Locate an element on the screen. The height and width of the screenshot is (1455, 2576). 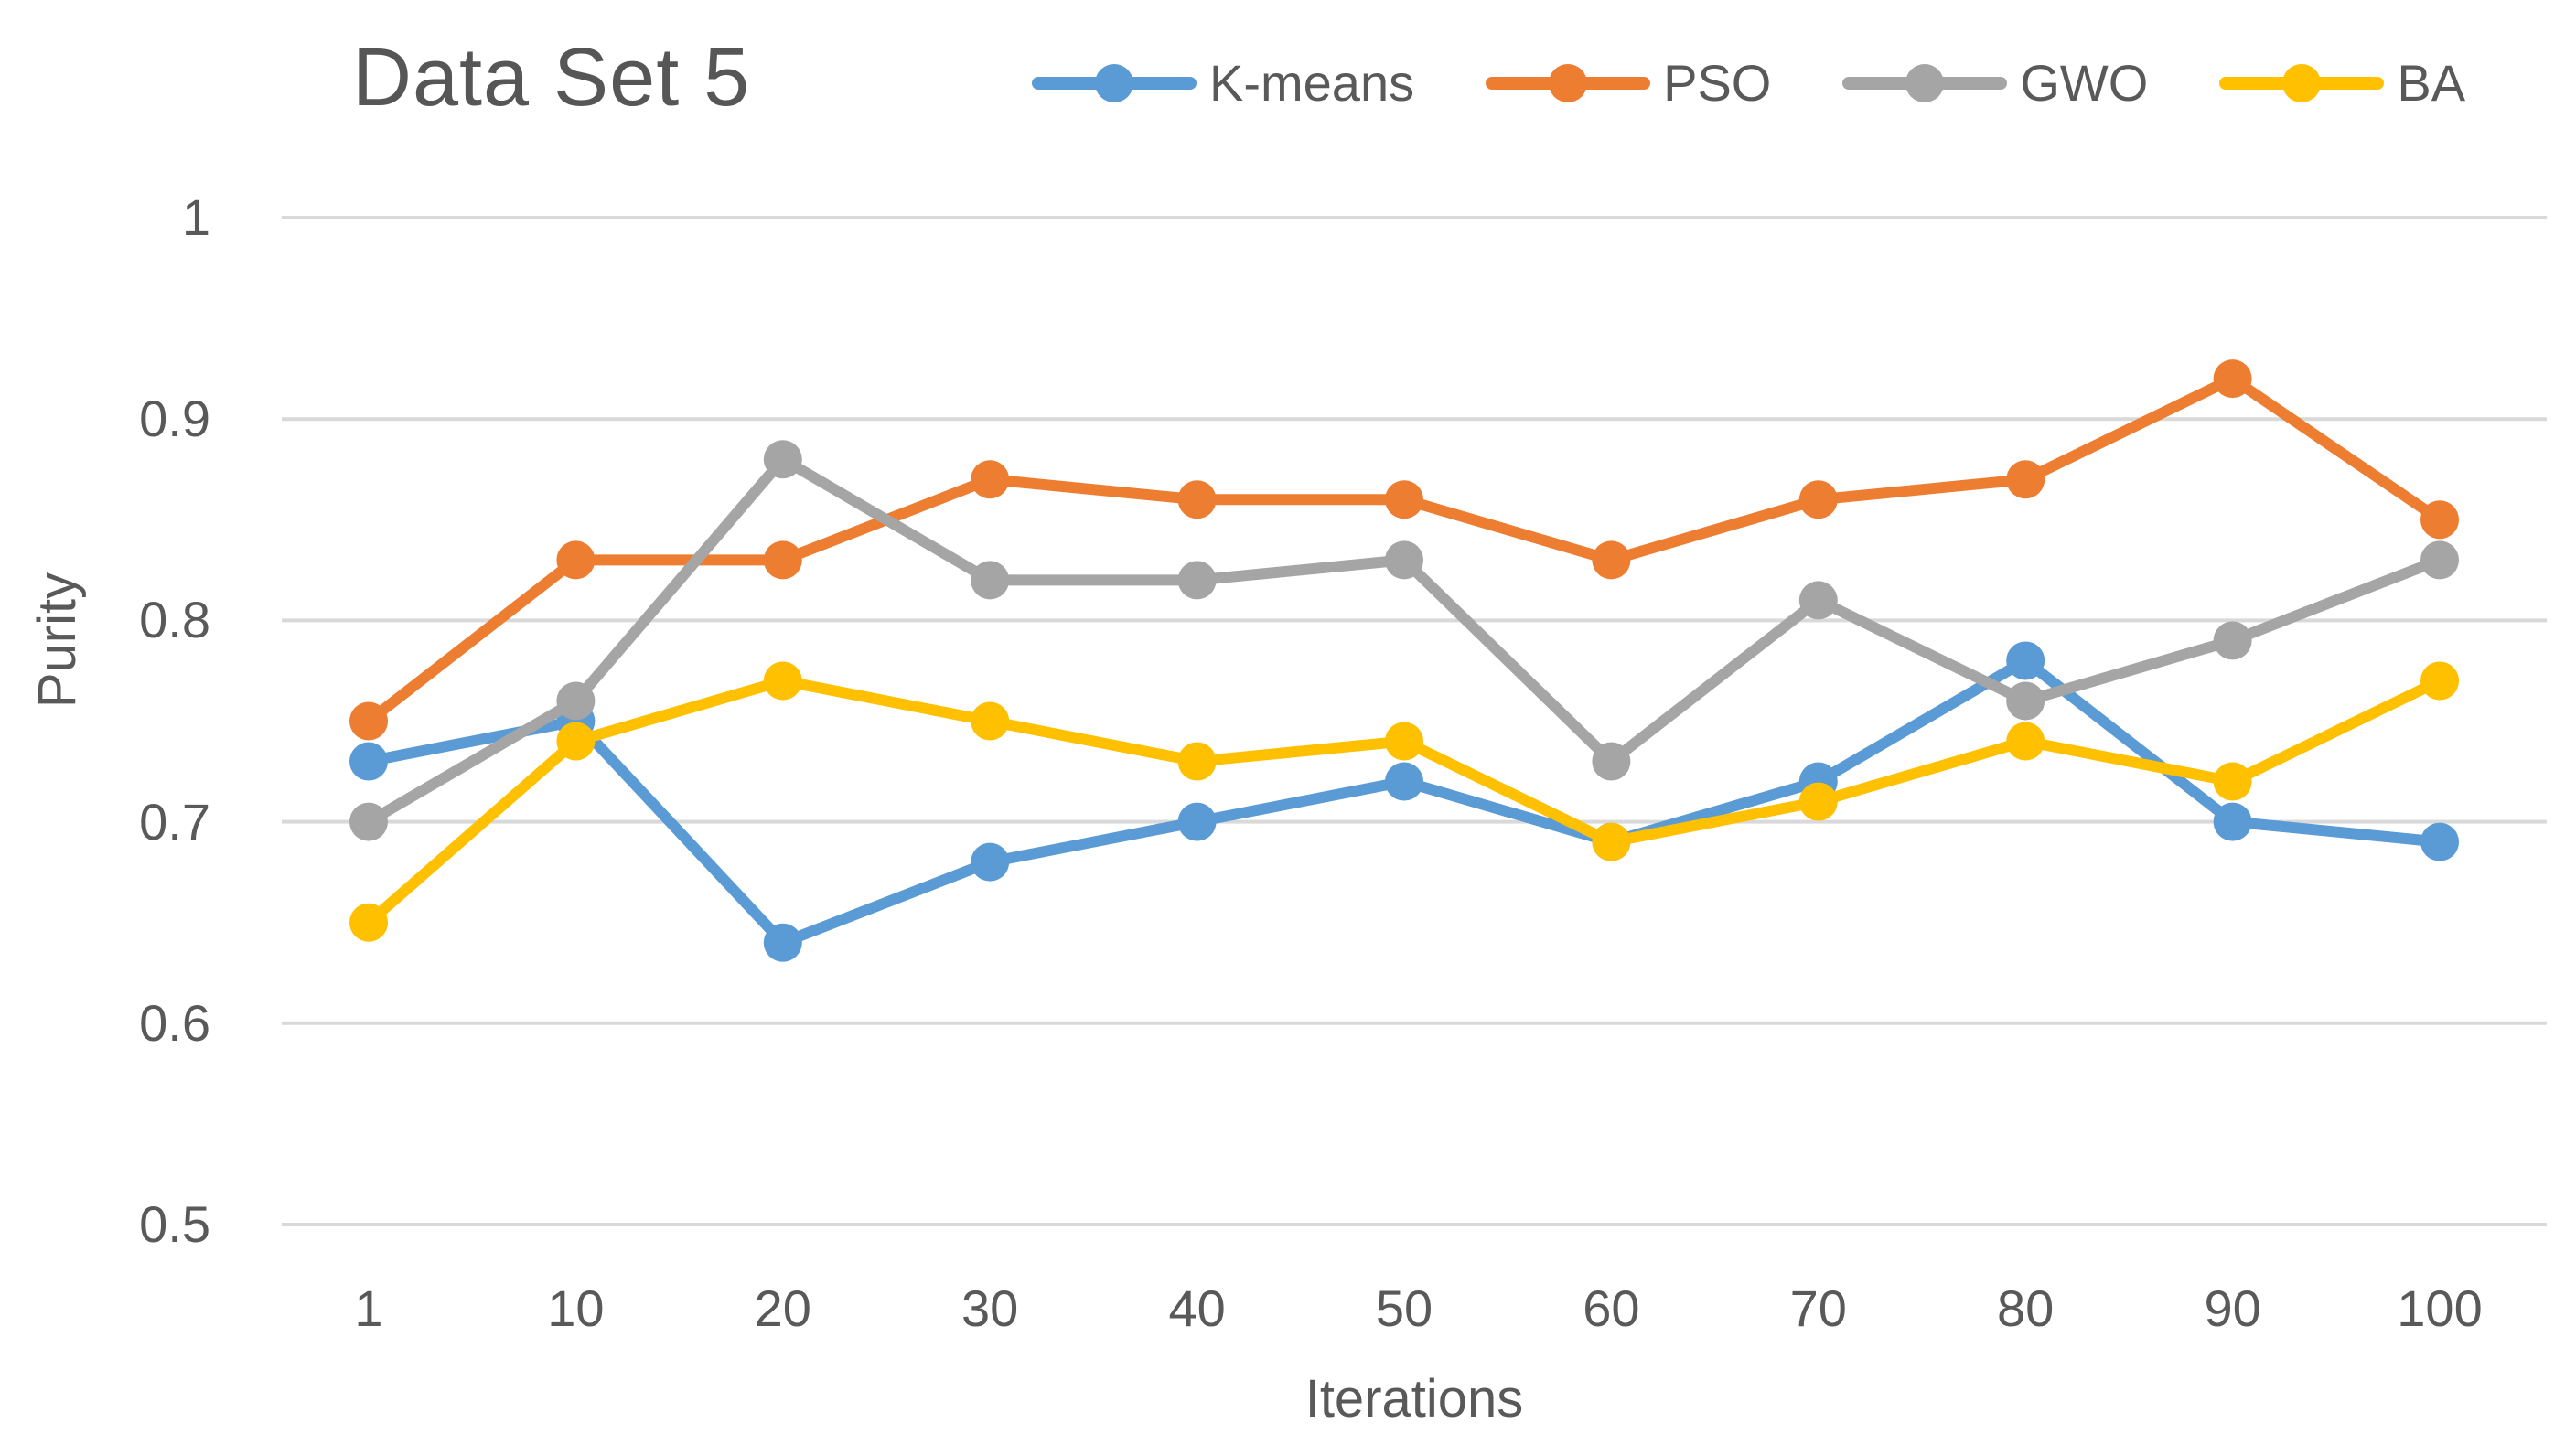
legend-item-kmeans: K-means is located at coordinates (1223, 82).